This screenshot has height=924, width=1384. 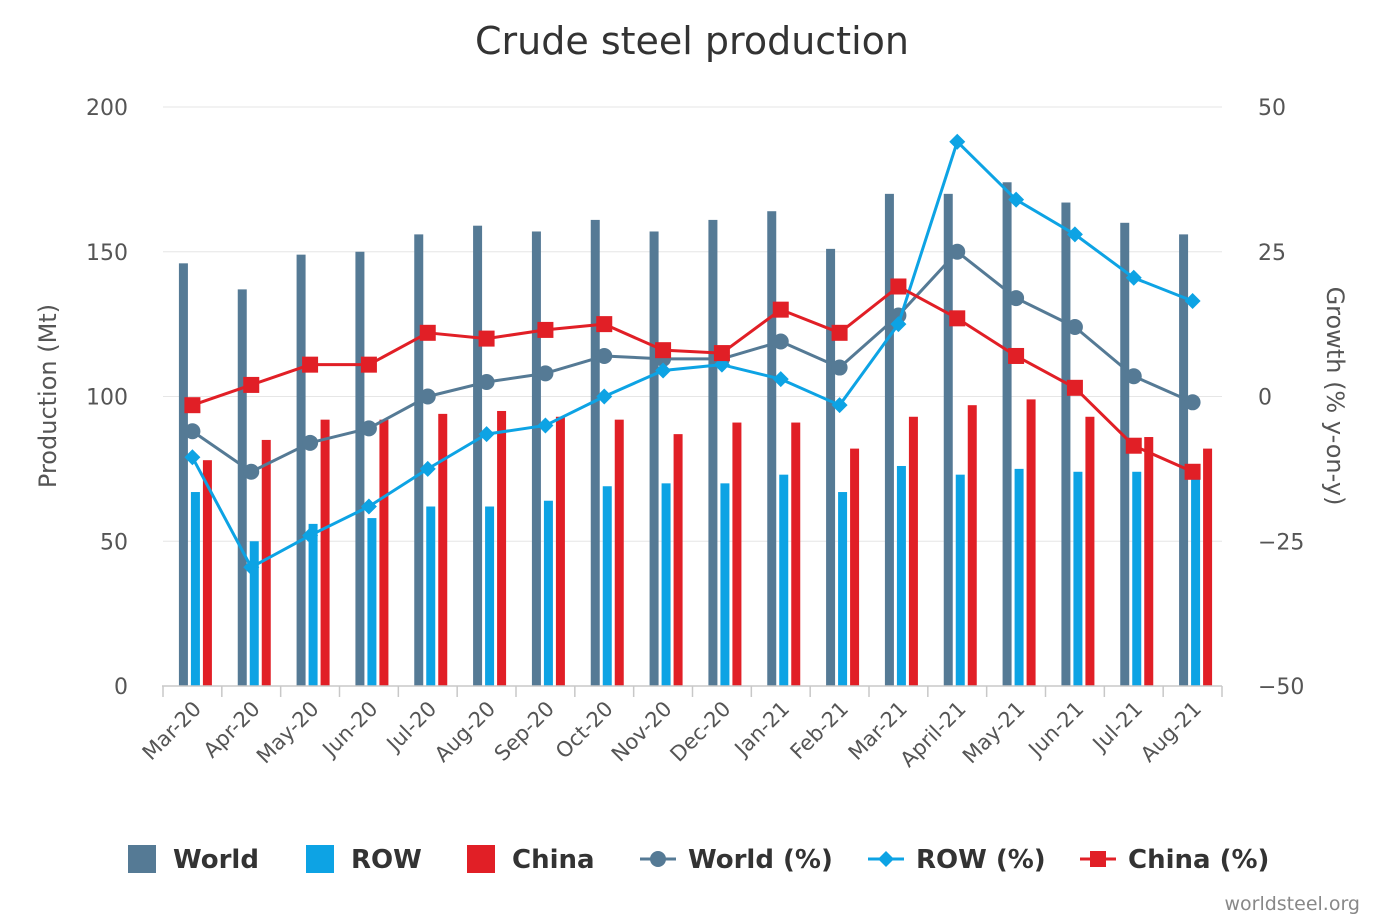 What do you see at coordinates (121, 687) in the screenshot?
I see `y-tick-label: 0` at bounding box center [121, 687].